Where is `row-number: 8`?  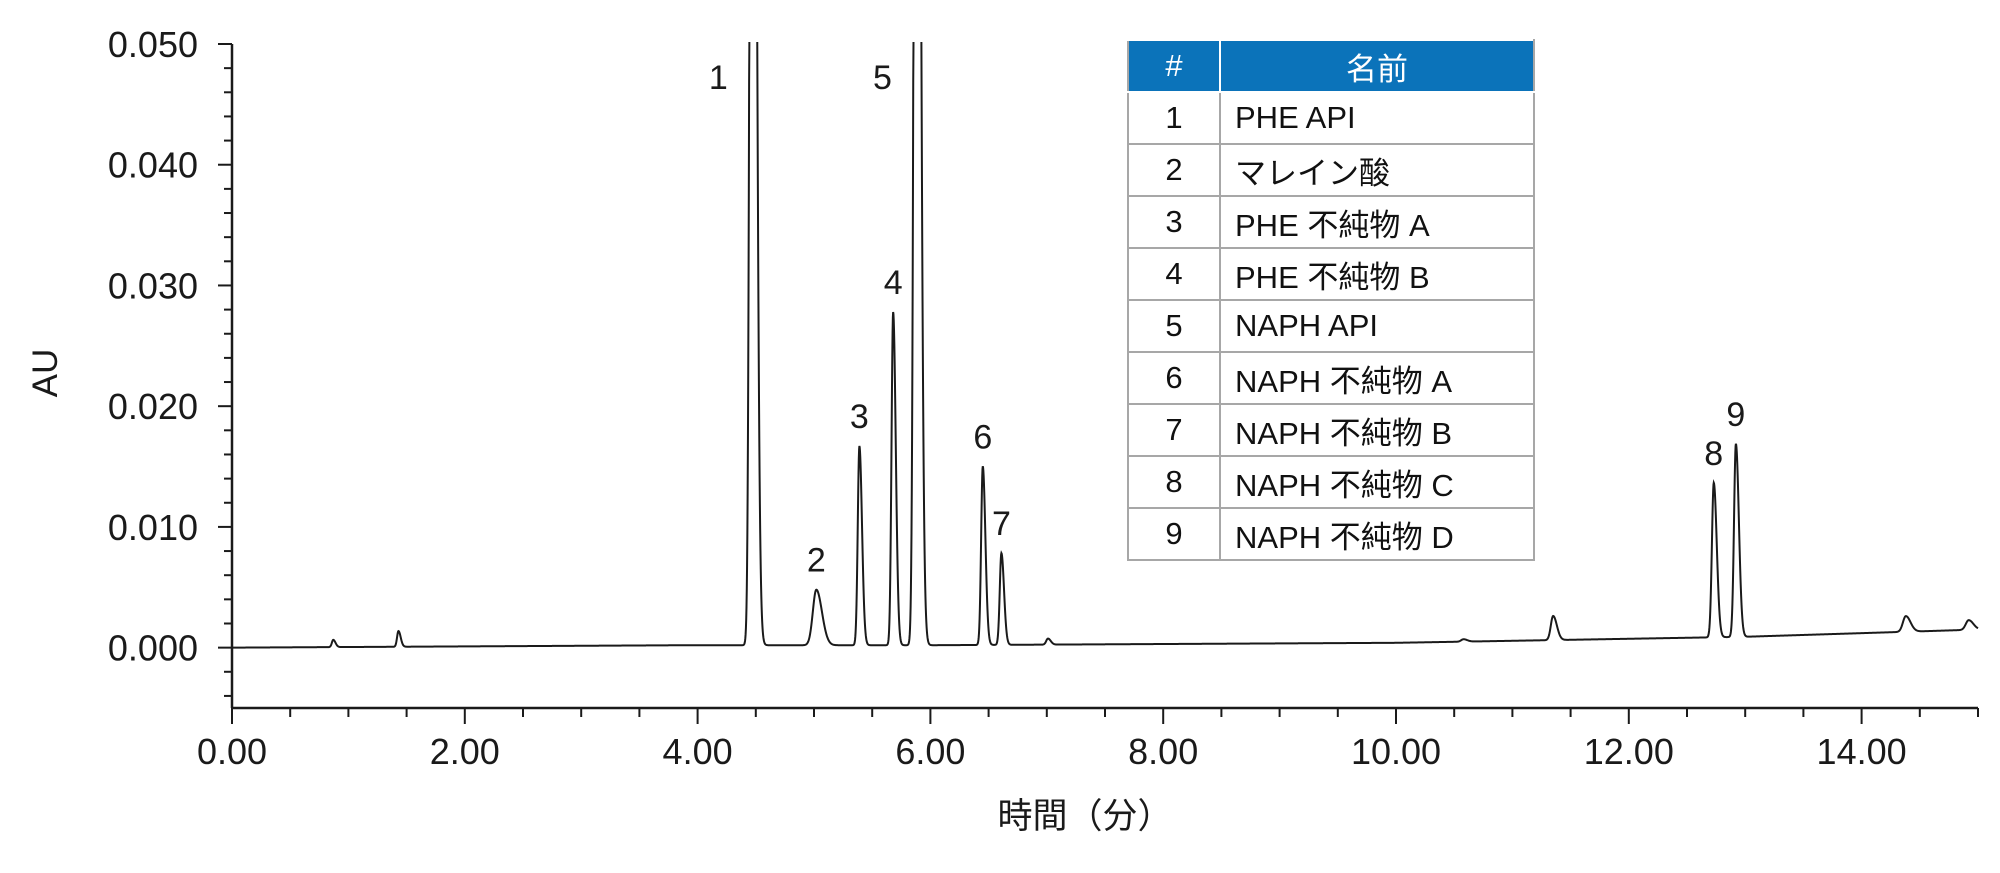
row-number: 8 is located at coordinates (1174, 482).